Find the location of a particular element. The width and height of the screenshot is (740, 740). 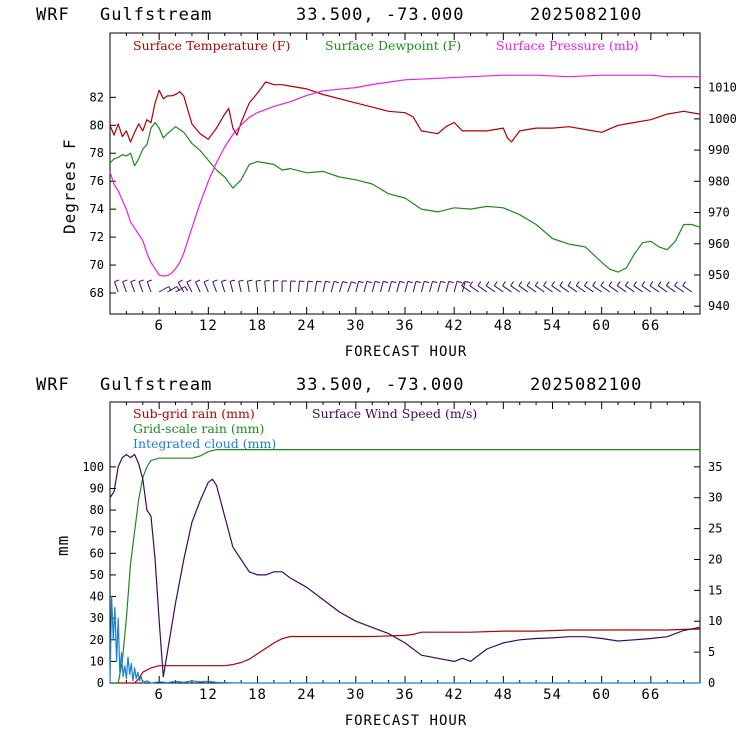

bottom-y2-tick-label: 25 is located at coordinates (715, 529).